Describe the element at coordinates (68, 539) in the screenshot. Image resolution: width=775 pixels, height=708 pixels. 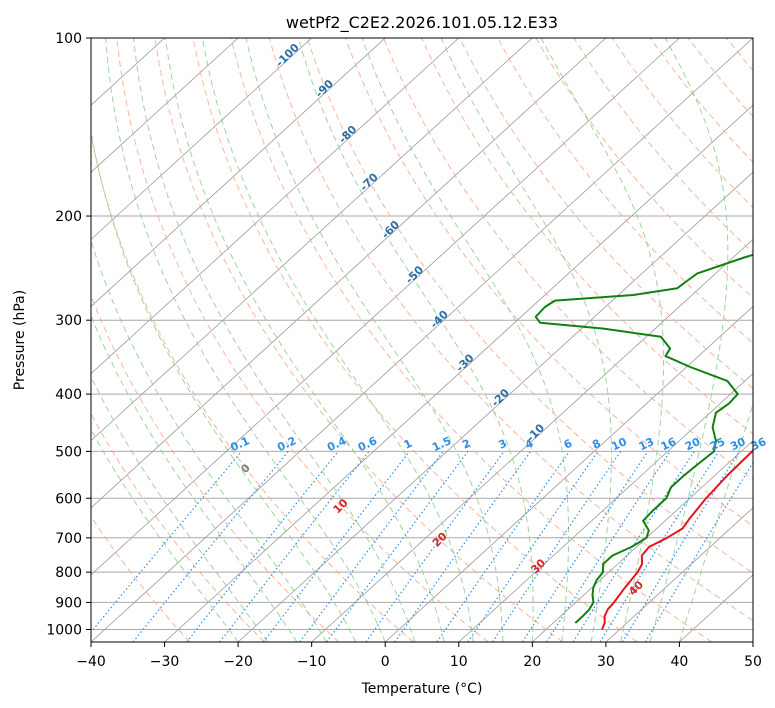
I see `y-tick-label: 700` at that location.